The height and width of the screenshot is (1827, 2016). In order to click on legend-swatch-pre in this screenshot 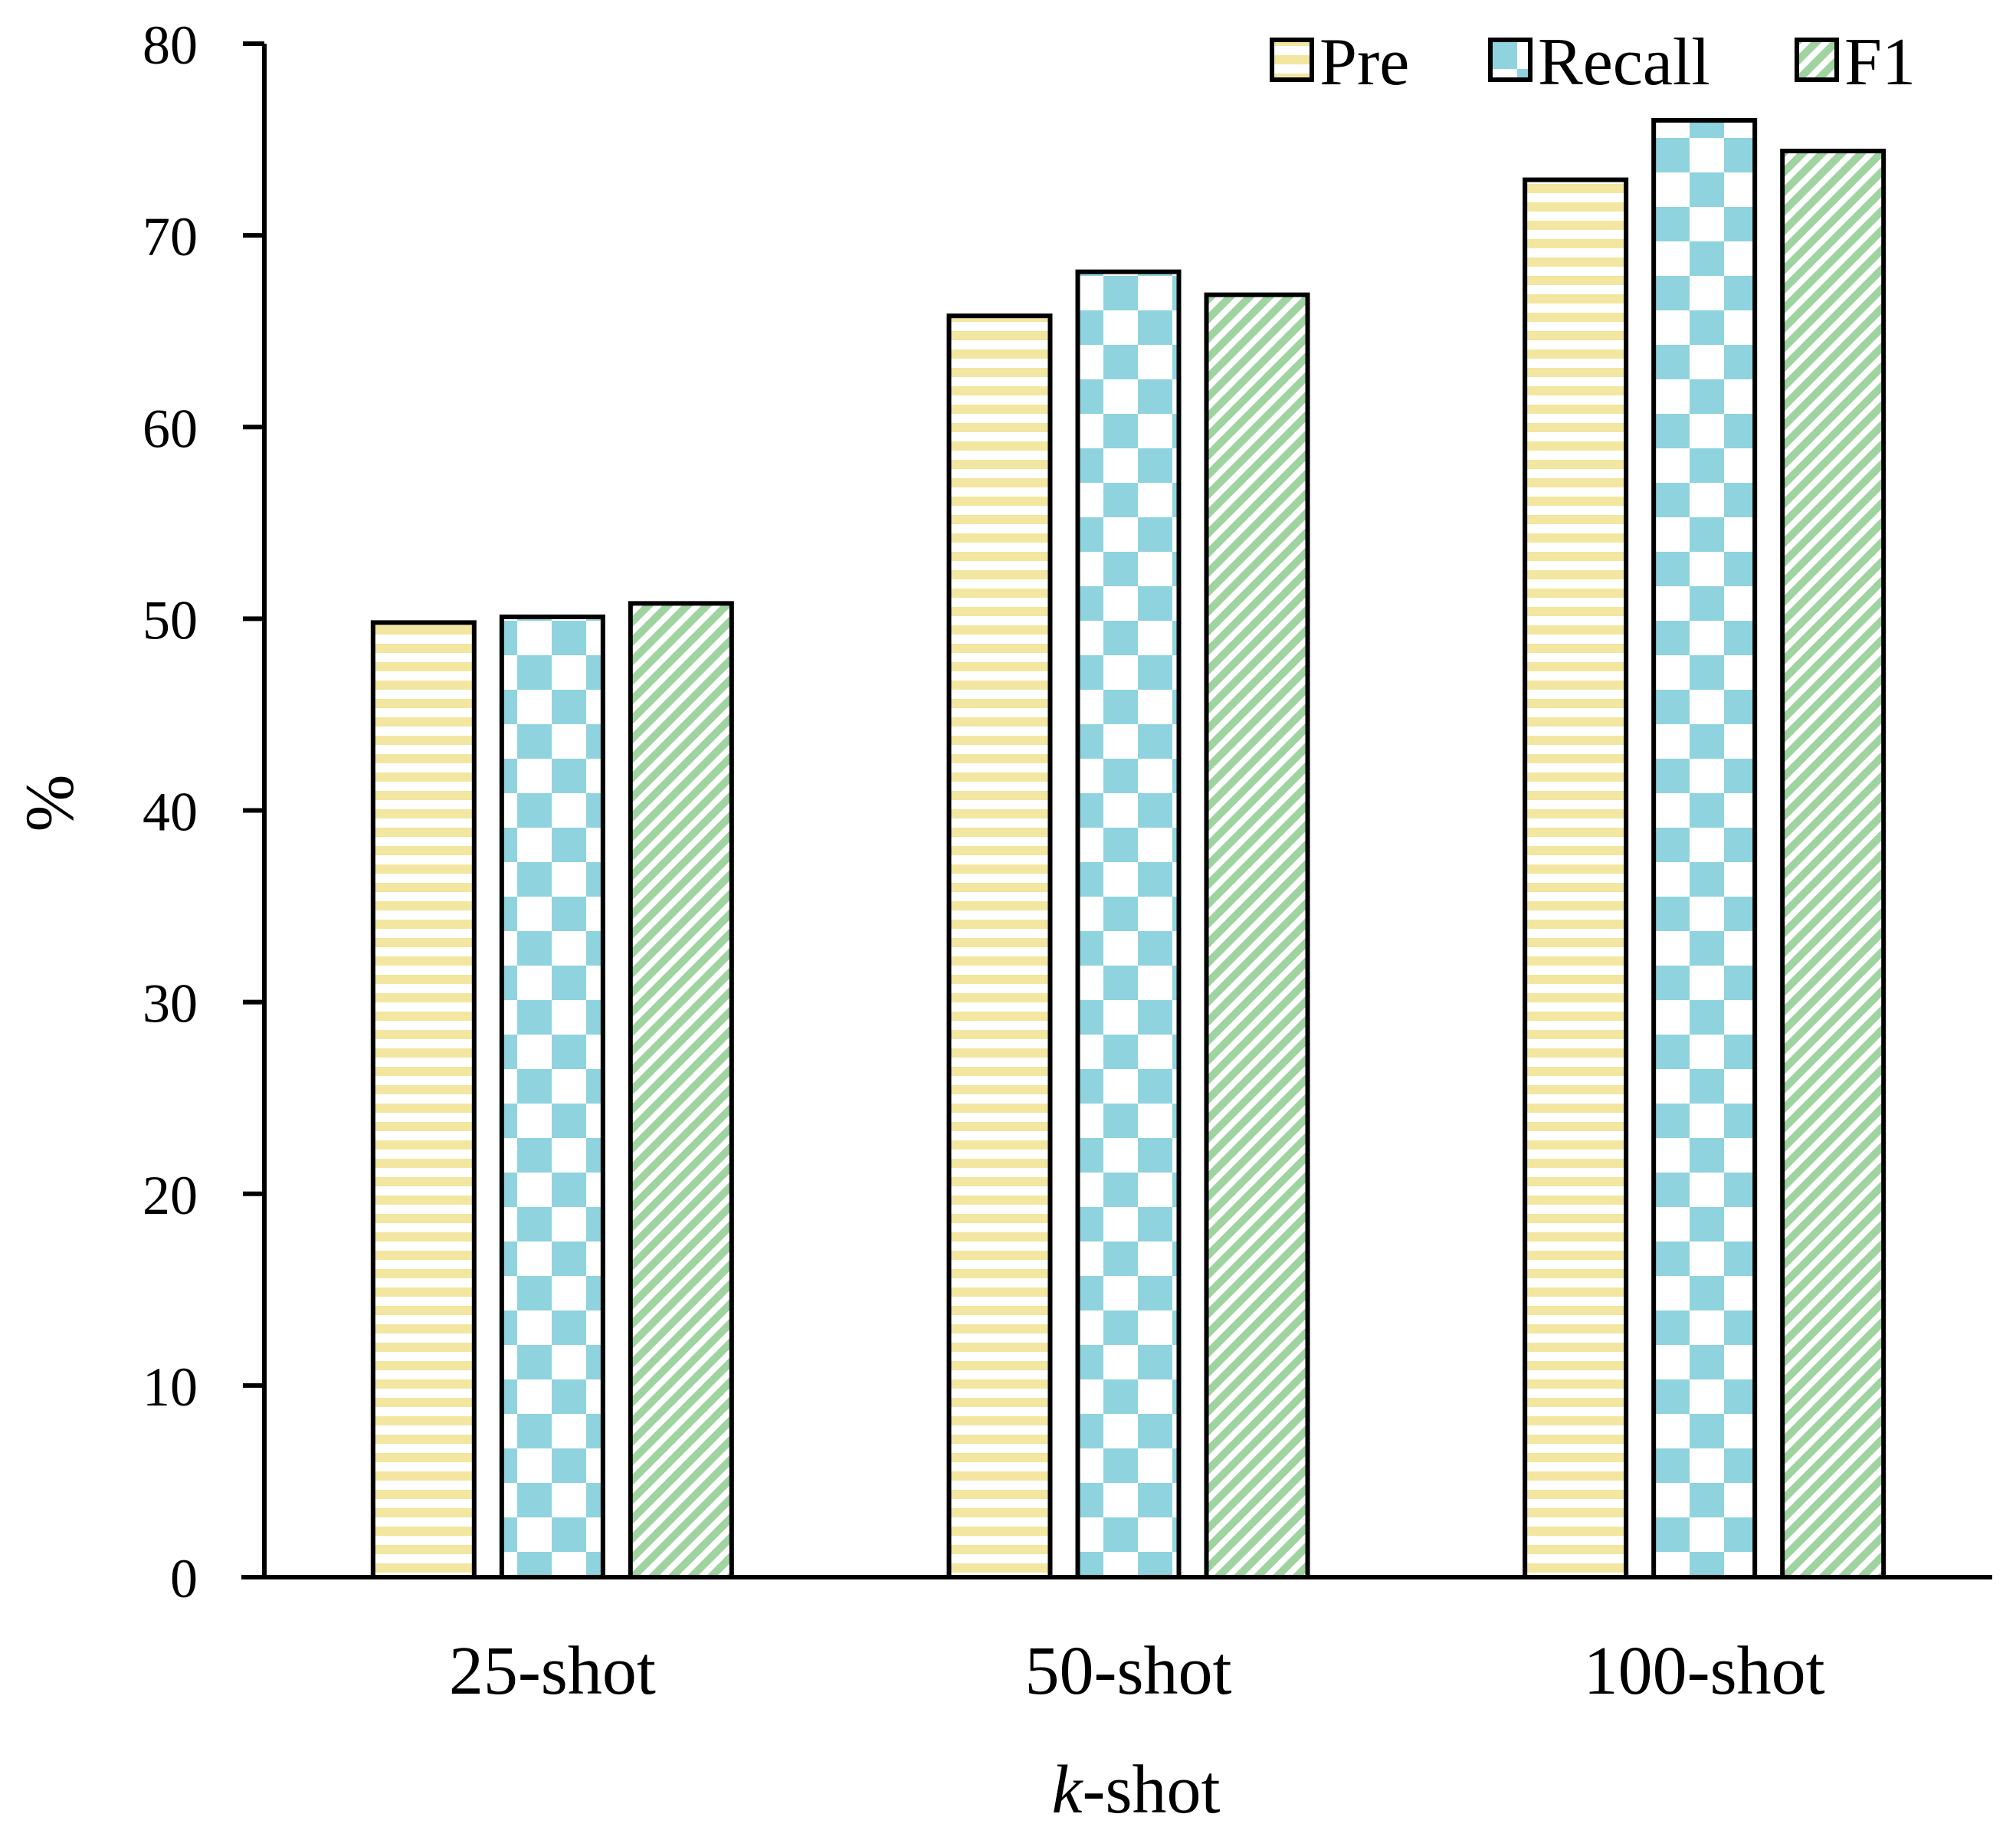, I will do `click(1292, 60)`.